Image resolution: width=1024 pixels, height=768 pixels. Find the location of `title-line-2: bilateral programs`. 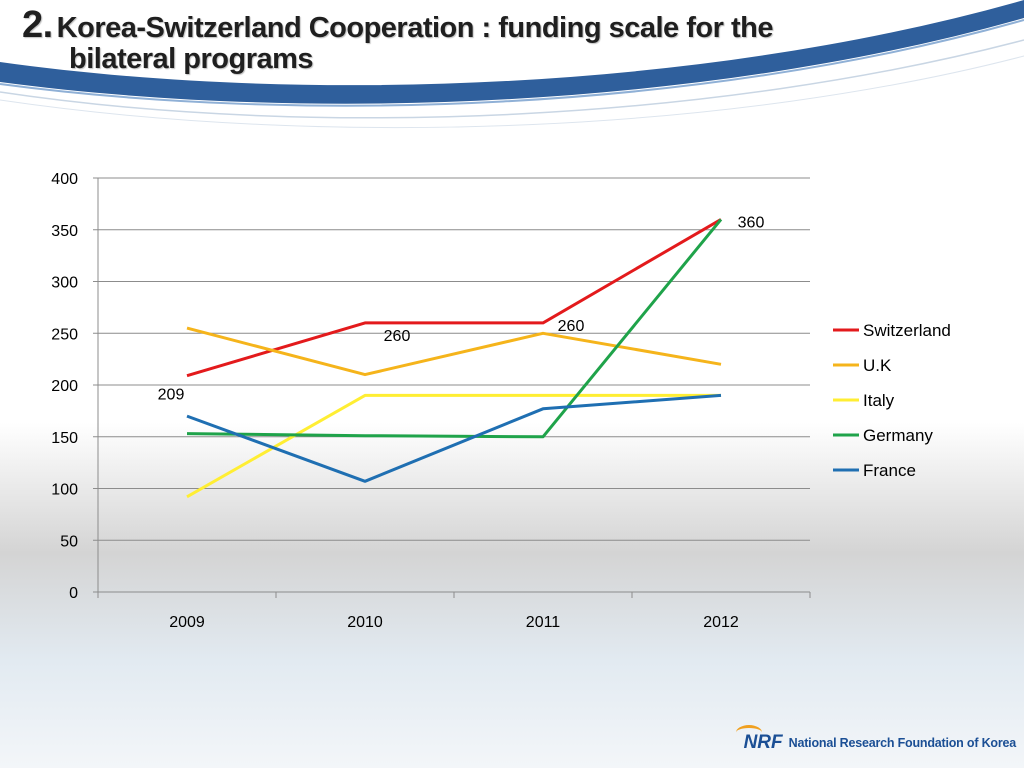

title-line-2: bilateral programs is located at coordinates (191, 59).